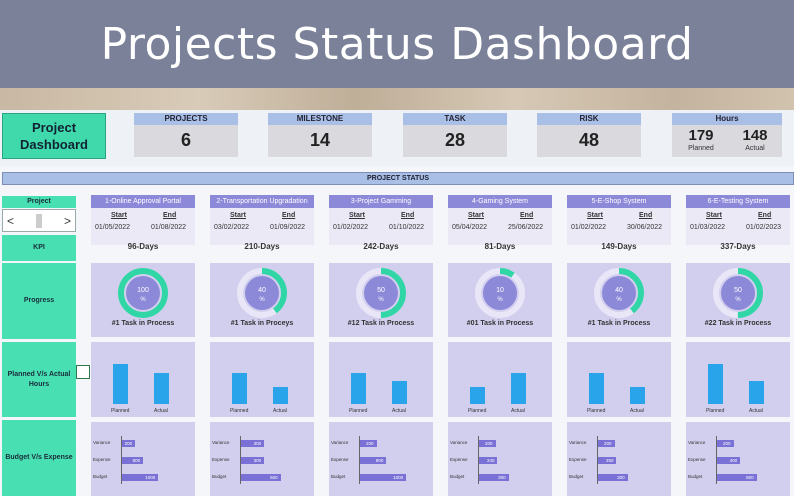 The image size is (794, 496). I want to click on progress-panel: 50% #12 Task in Process, so click(381, 300).